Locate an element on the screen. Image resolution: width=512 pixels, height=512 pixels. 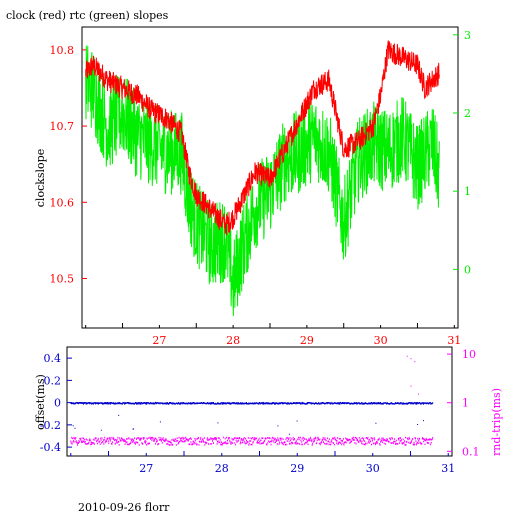
rndtrip-axis-ticks: 0.1 1 10 is located at coordinates (463, 403).